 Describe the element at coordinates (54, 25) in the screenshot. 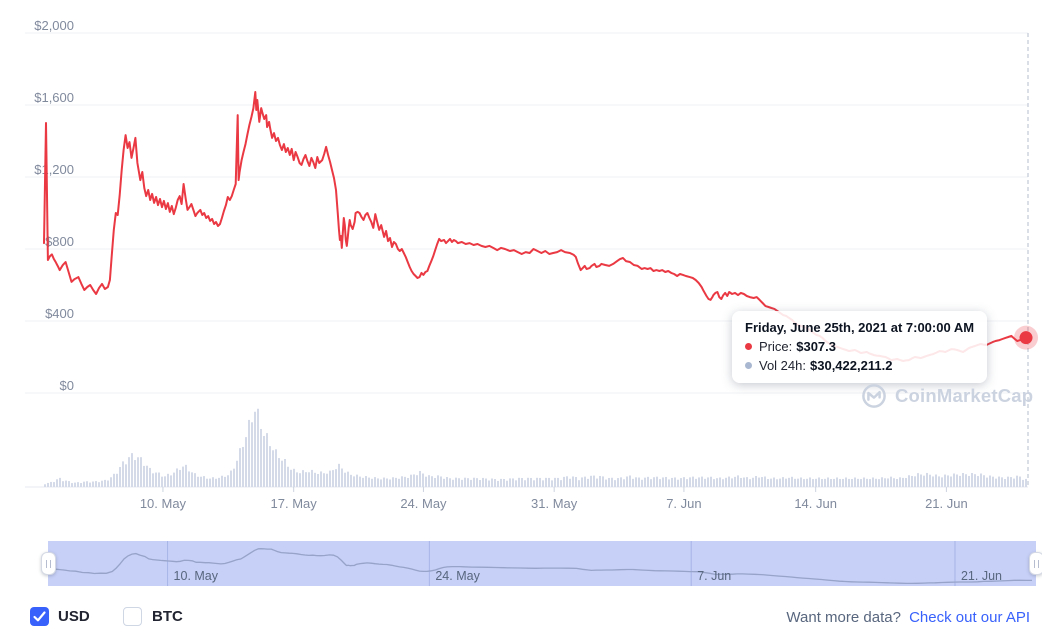

I see `y-axis-label: $2,000` at that location.